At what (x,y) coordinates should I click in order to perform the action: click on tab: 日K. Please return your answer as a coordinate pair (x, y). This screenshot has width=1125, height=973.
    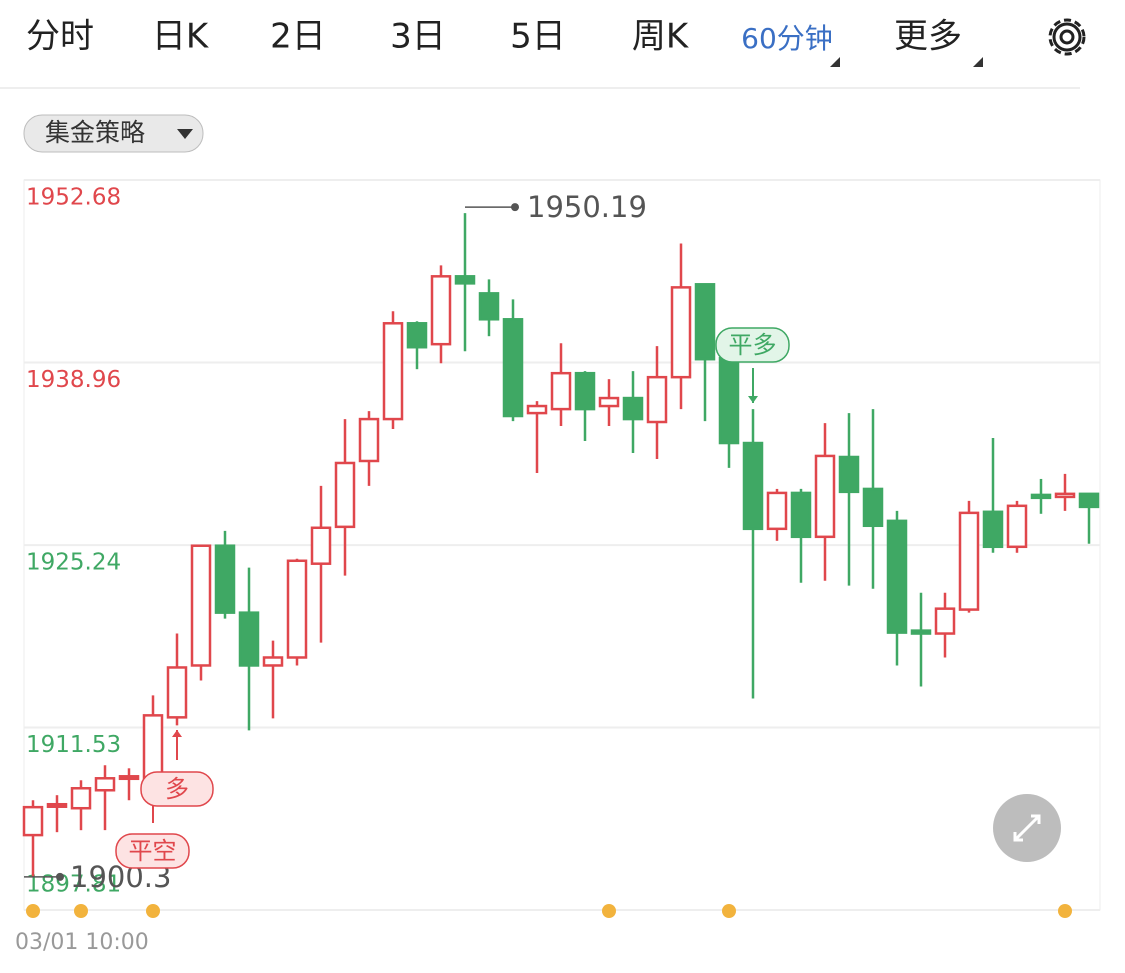
    Looking at the image, I should click on (181, 37).